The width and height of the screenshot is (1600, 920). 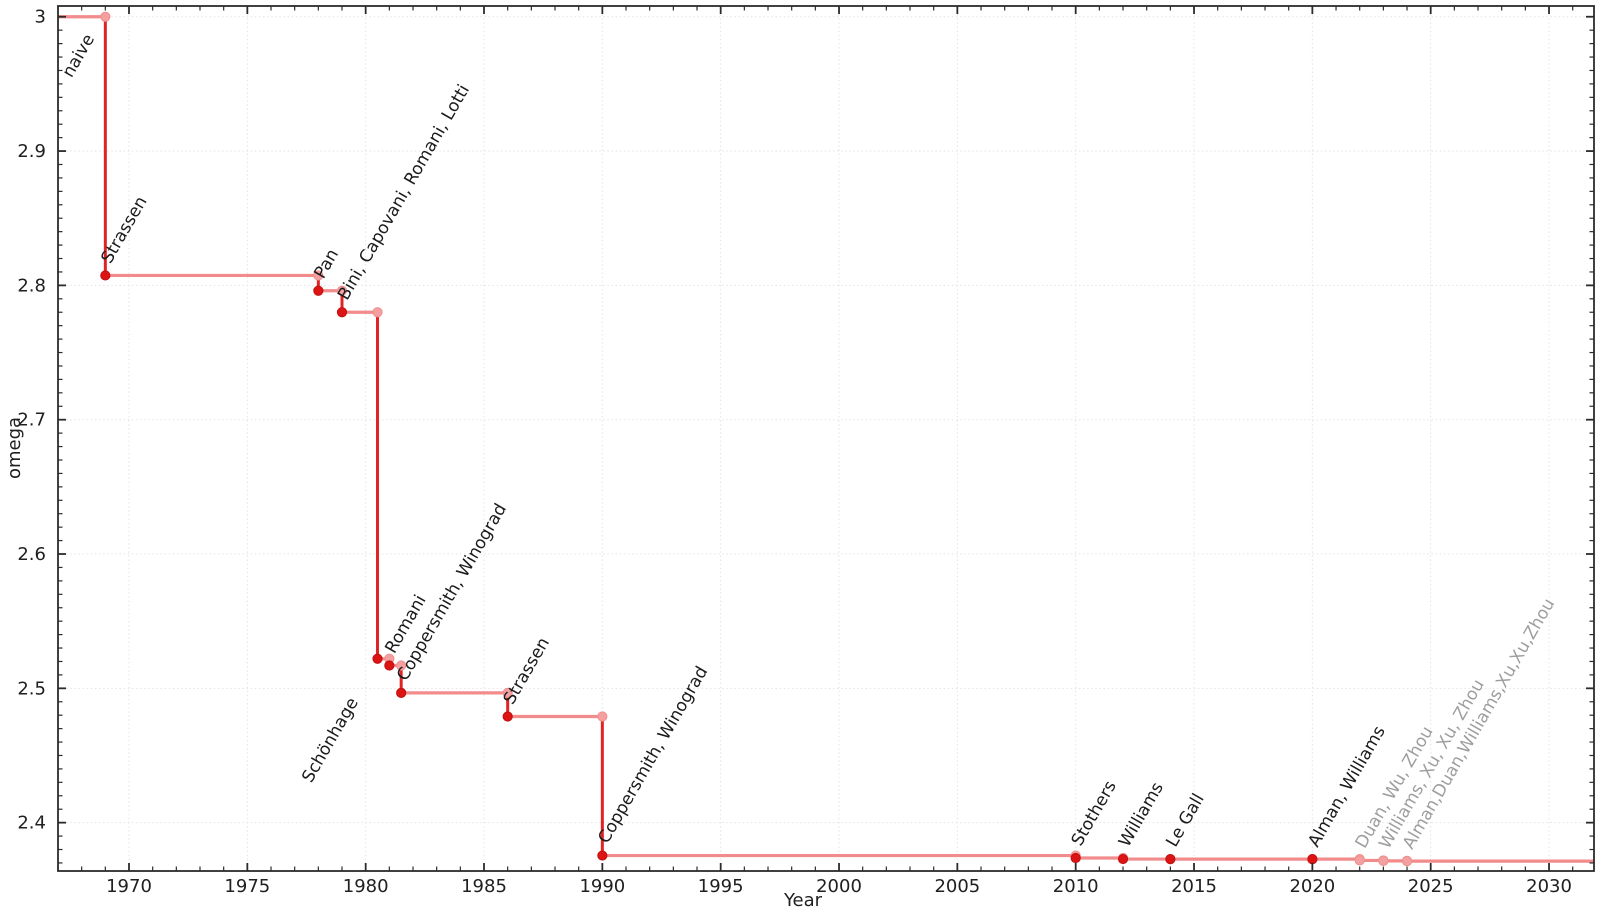 What do you see at coordinates (1194, 886) in the screenshot?
I see `x-tick-label: 2015` at bounding box center [1194, 886].